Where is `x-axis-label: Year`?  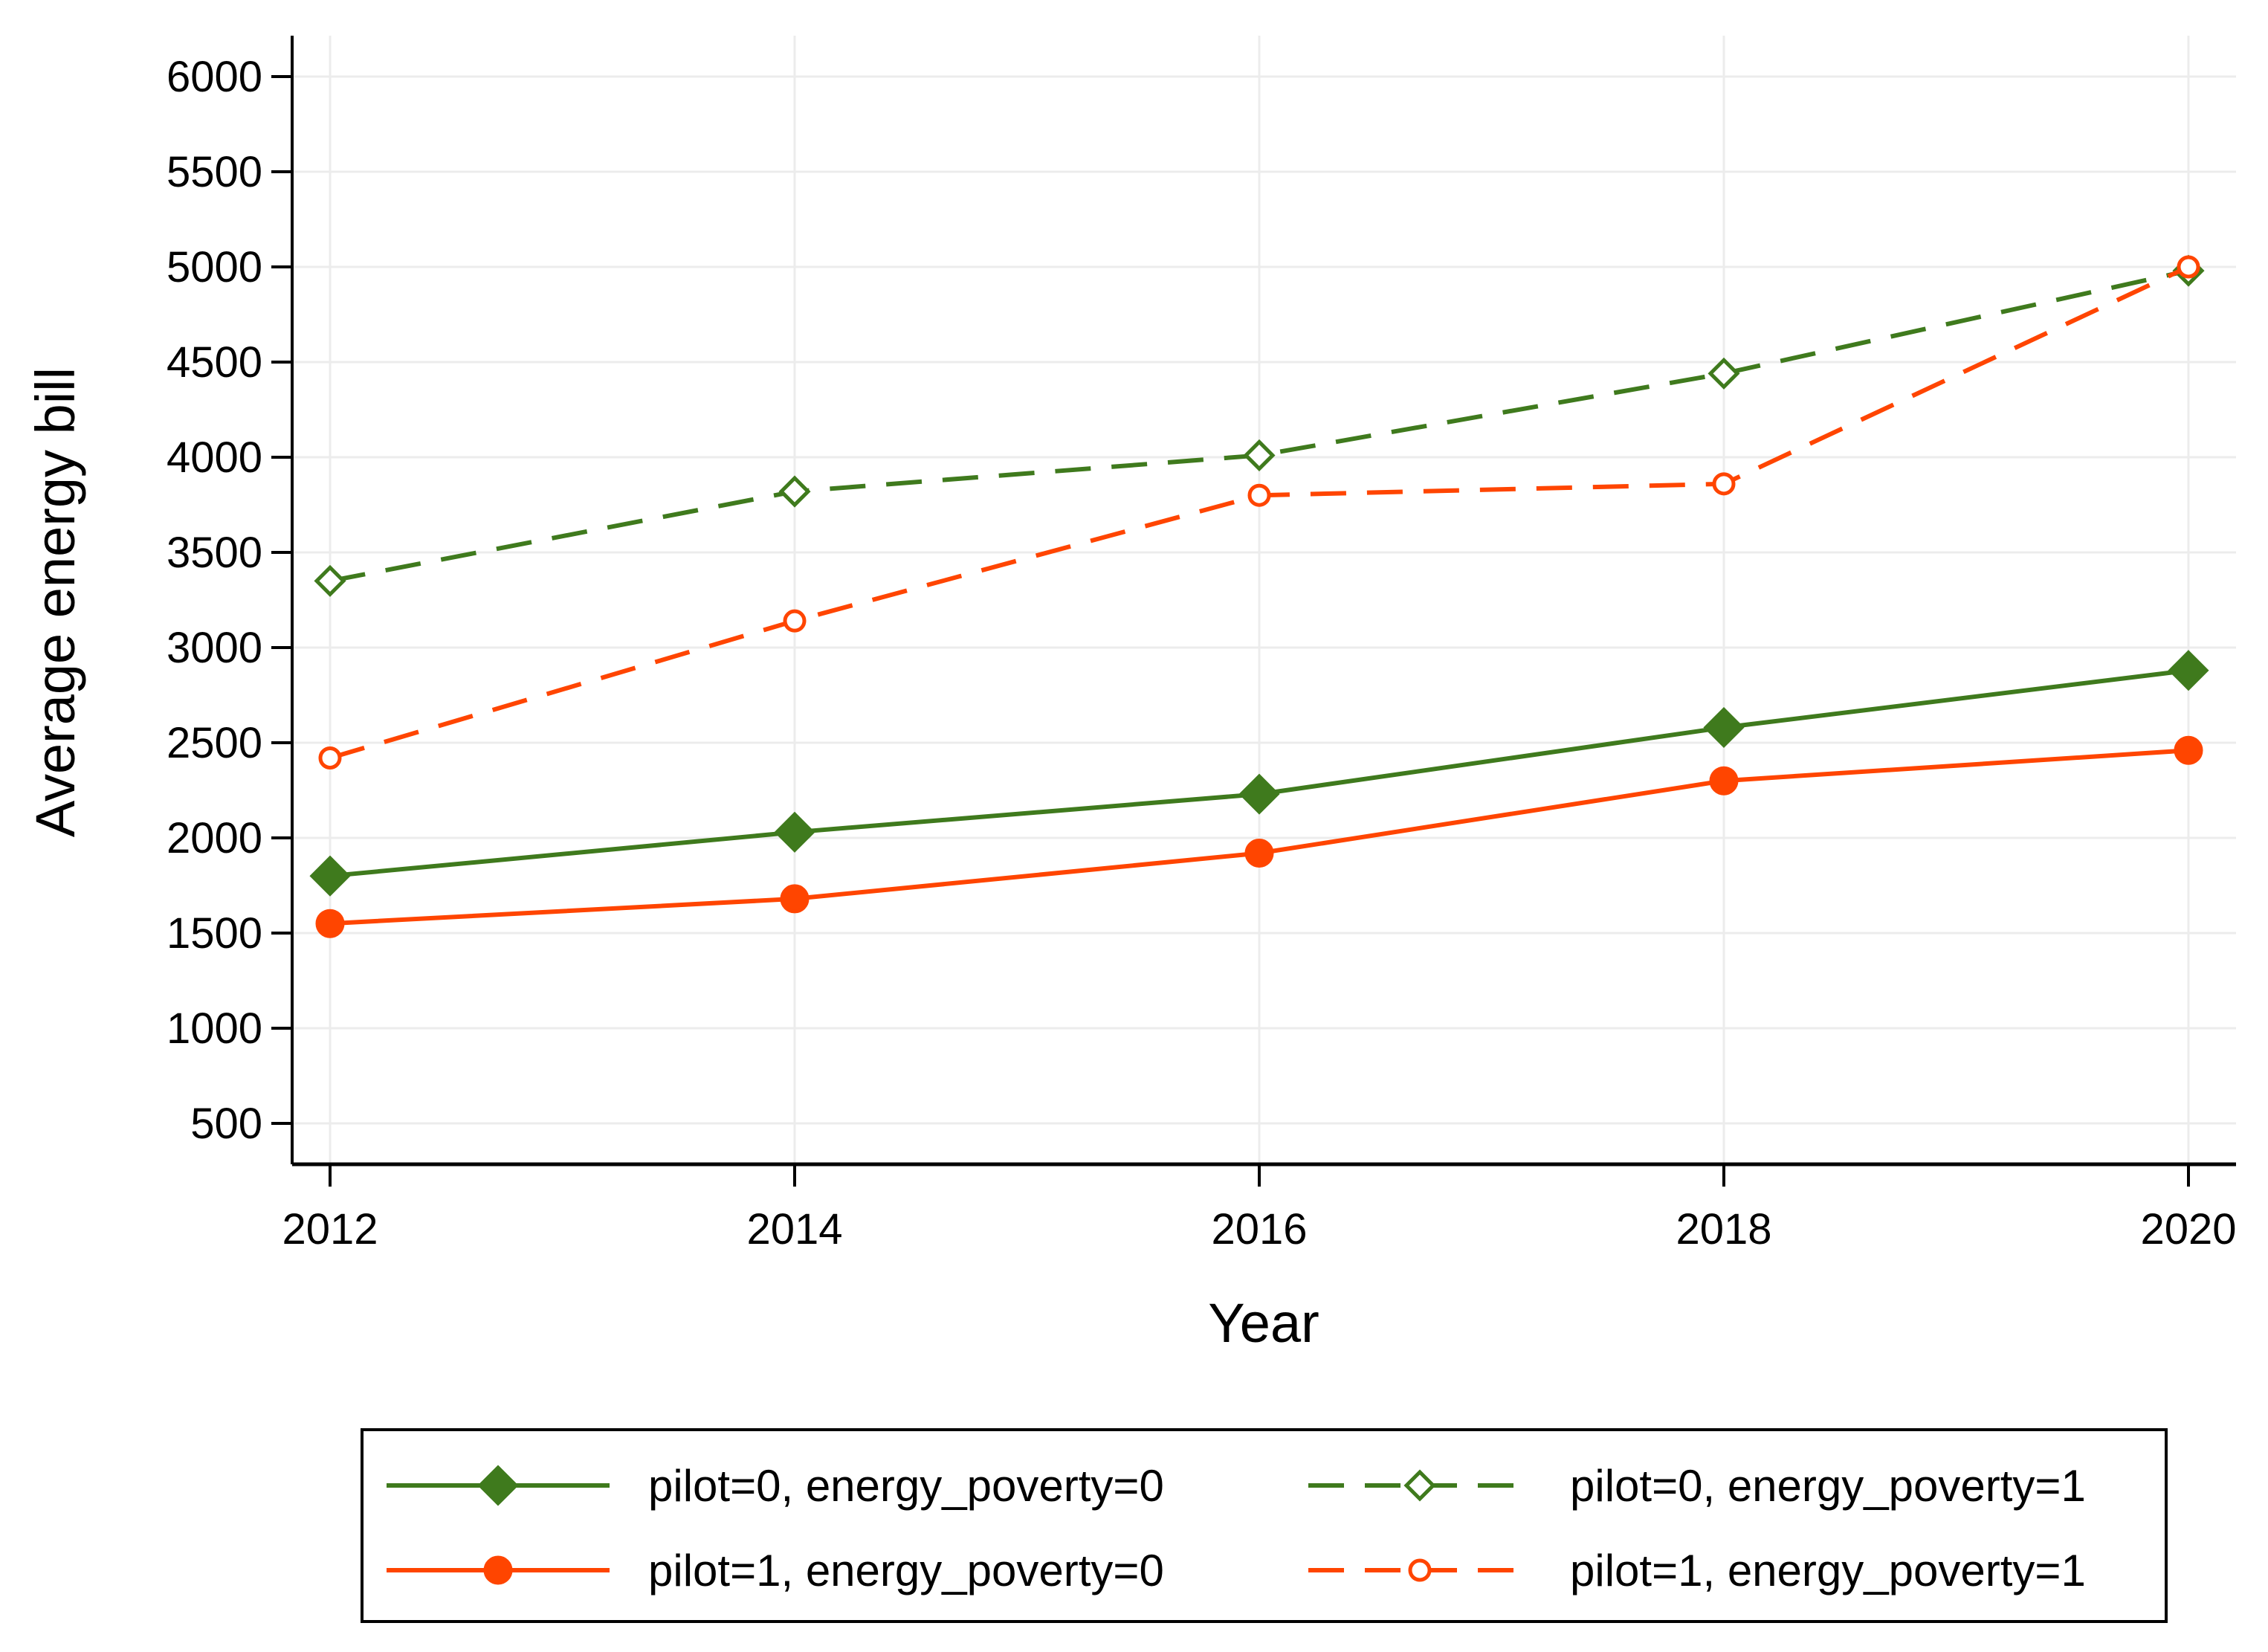 x-axis-label: Year is located at coordinates (1264, 1323).